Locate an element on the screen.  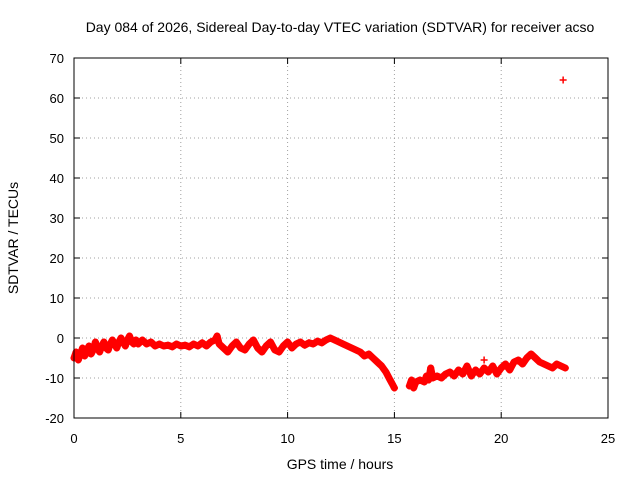
y-tick-label: -20 is located at coordinates (54, 418).